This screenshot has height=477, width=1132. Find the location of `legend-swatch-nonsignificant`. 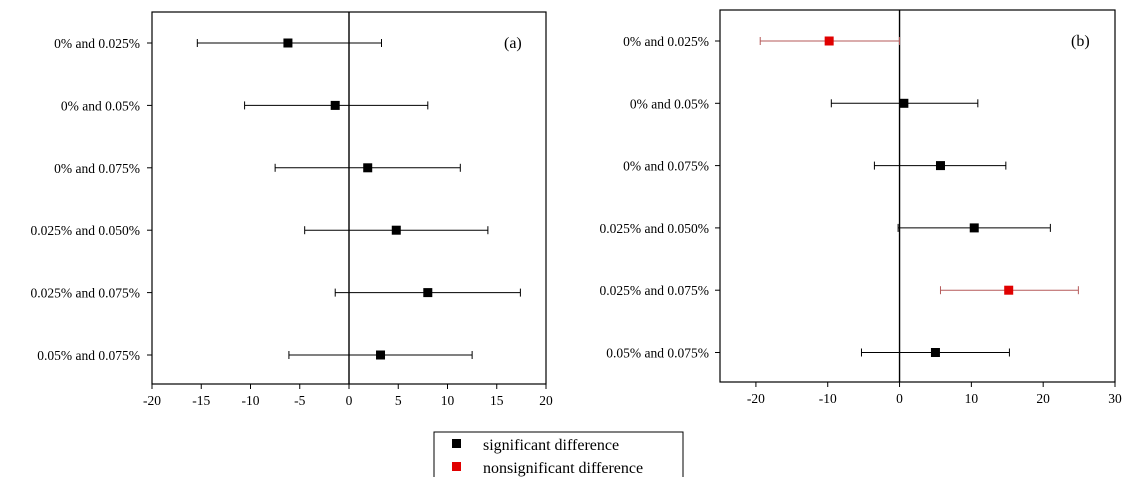

legend-swatch-nonsignificant is located at coordinates (456, 466).